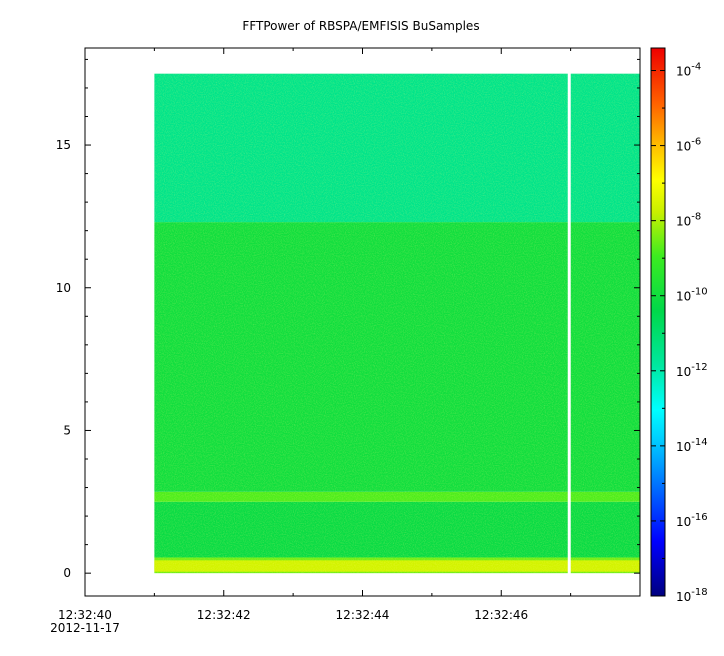 This screenshot has width=724, height=656. What do you see at coordinates (692, 370) in the screenshot?
I see `colorbar-tick-label: 10⁻¹²` at bounding box center [692, 370].